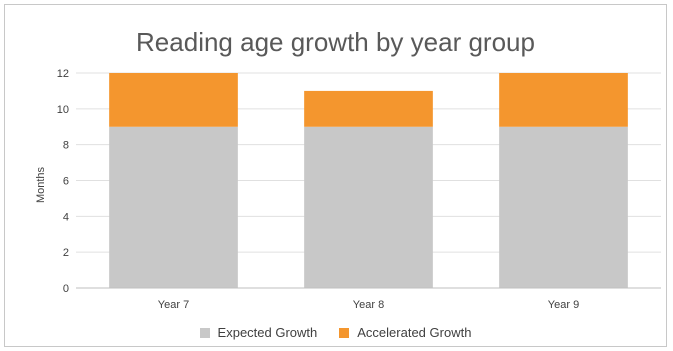  What do you see at coordinates (66, 289) in the screenshot?
I see `y-tick-label-0: 0` at bounding box center [66, 289].